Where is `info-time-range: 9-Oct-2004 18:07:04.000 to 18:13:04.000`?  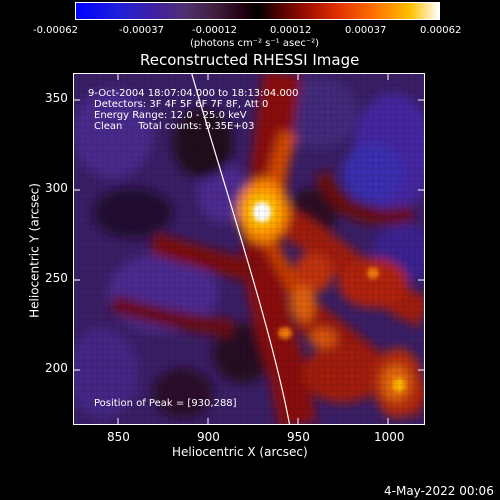
info-time-range: 9-Oct-2004 18:07:04.000 to 18:13:04.000 is located at coordinates (193, 93).